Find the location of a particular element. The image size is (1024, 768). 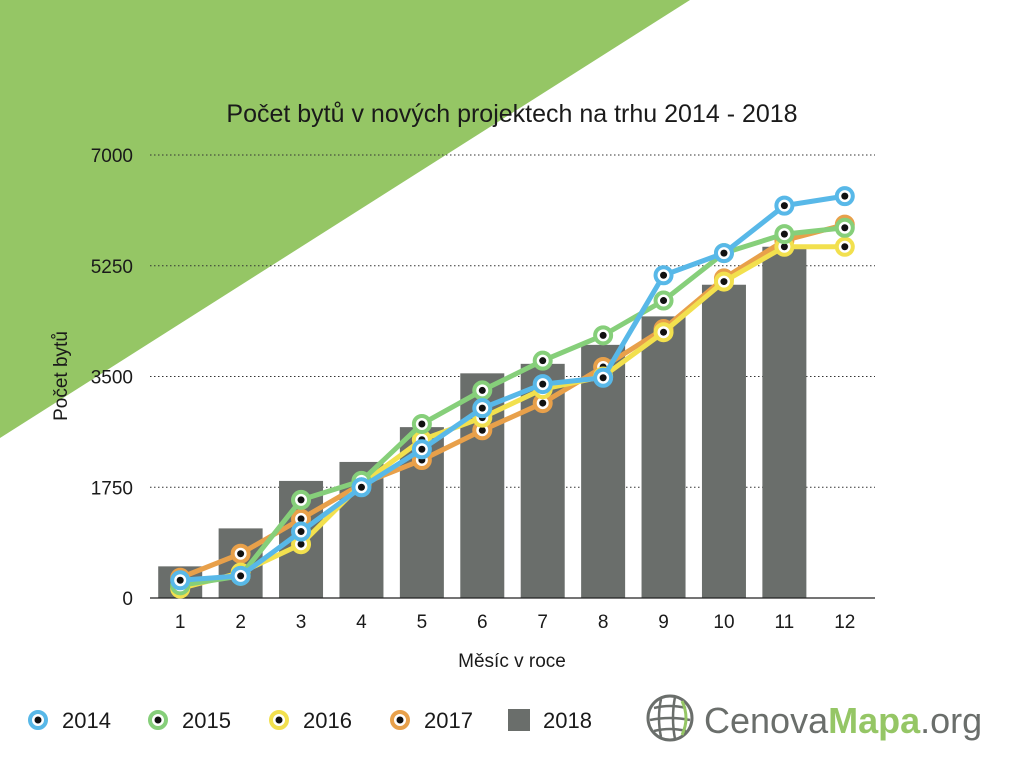

legend-item-2017: 2017 is located at coordinates (431, 720).